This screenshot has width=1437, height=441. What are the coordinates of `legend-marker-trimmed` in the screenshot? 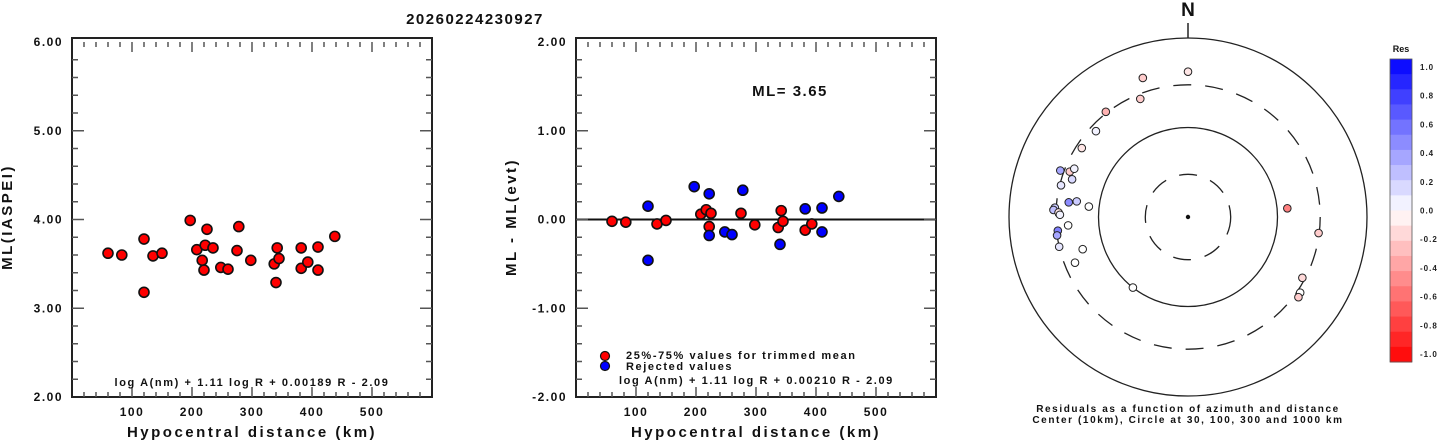 It's located at (605, 356).